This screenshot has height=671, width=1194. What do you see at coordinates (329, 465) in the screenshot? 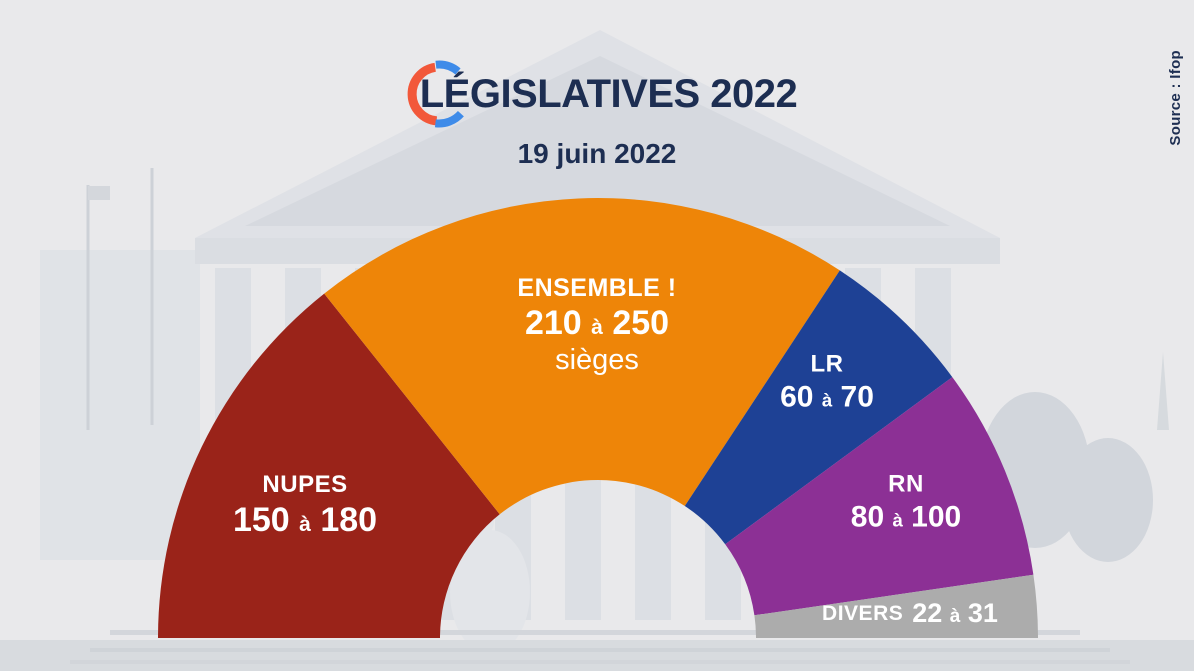
I see `wedge-nupes` at bounding box center [329, 465].